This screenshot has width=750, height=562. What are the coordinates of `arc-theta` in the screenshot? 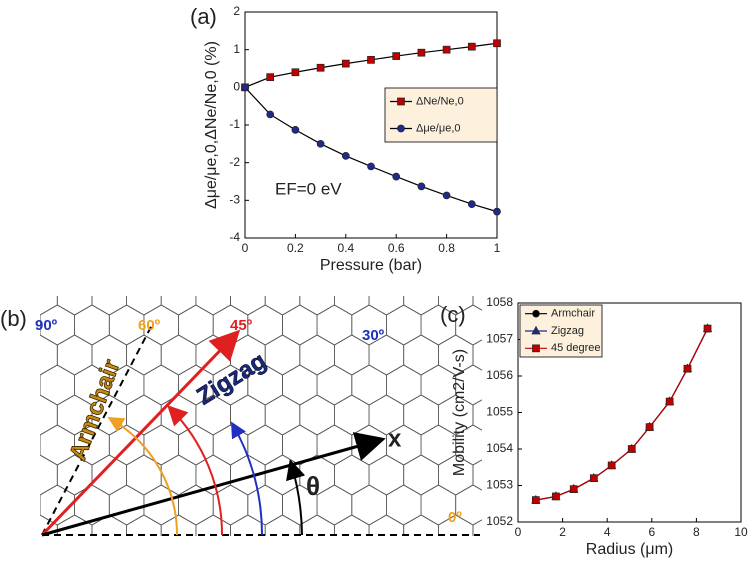 It's located at (296, 497).